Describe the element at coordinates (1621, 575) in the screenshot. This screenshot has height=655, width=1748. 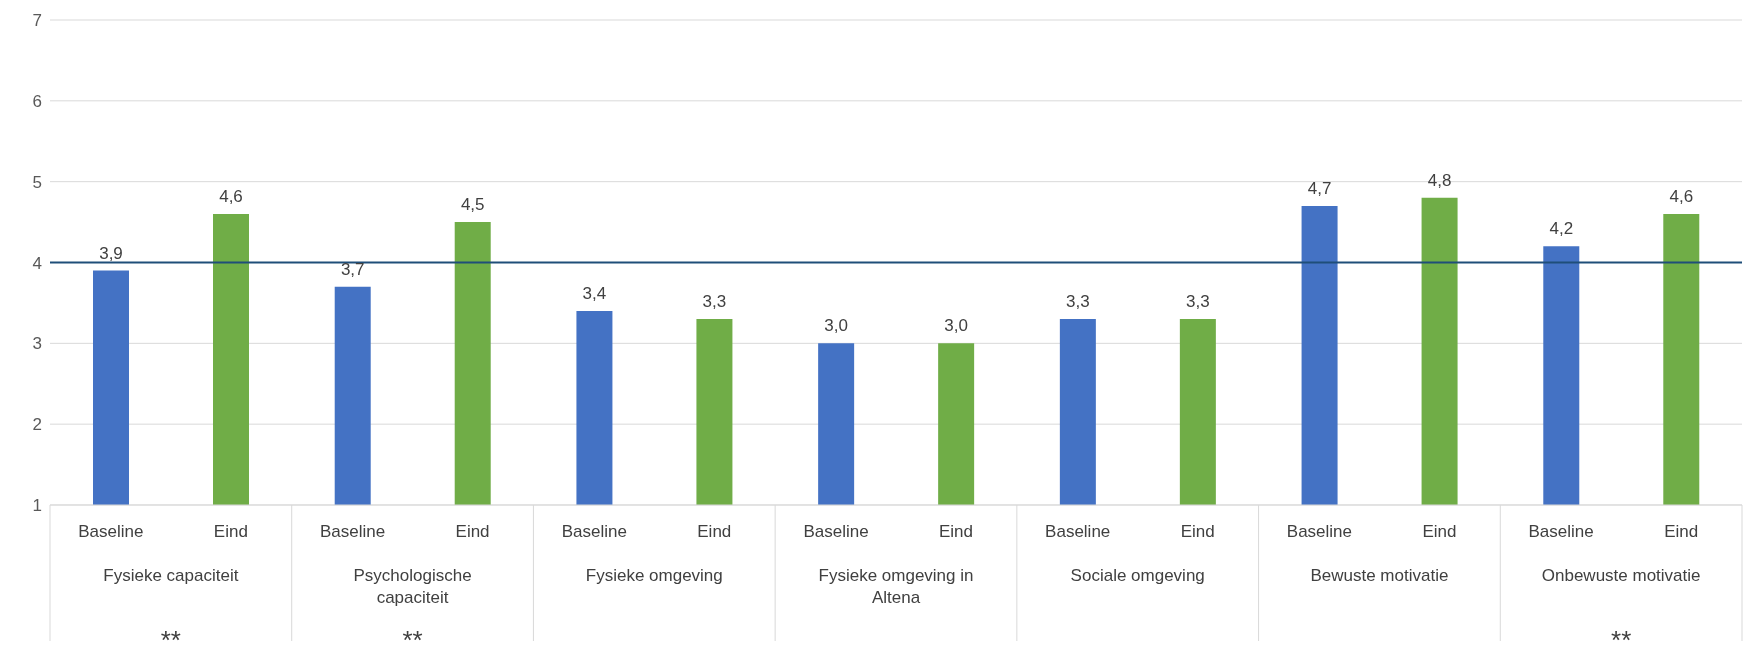
I see `x-tick-label: Onbewuste motivatie` at that location.